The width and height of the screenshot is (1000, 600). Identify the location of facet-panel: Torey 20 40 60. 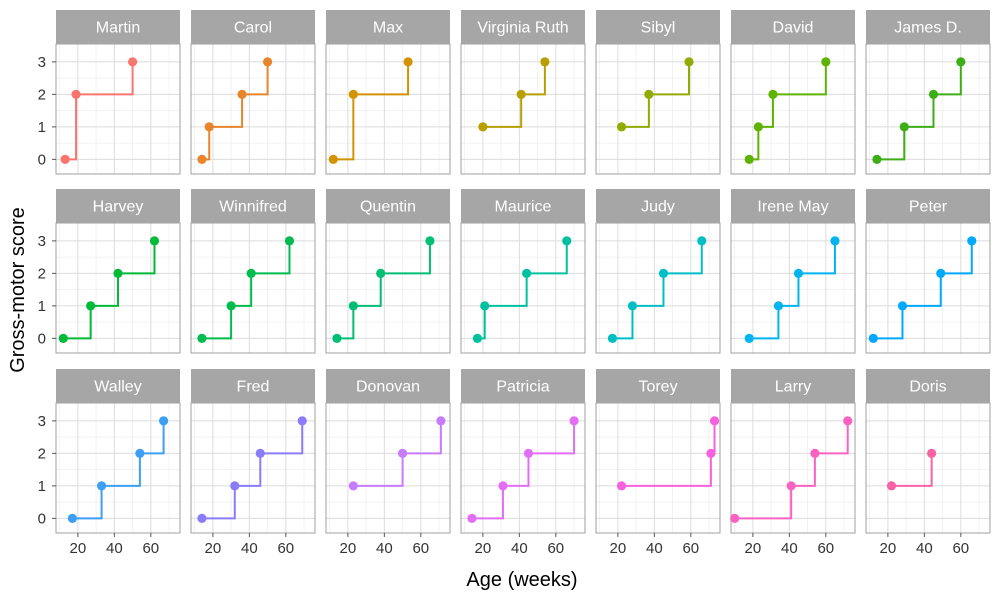
(658, 463).